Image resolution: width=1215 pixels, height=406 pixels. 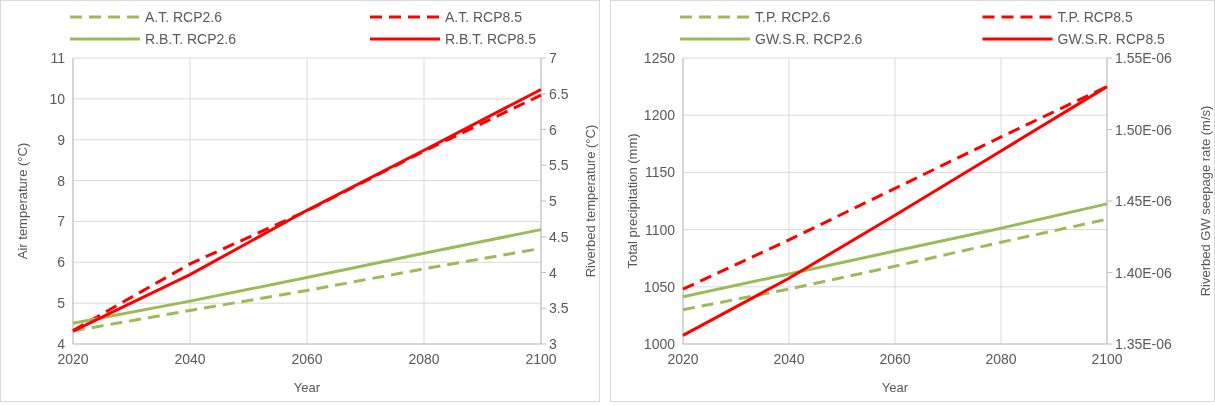 I want to click on y2-axis-title: Riverbed GW seepage rate (m/s), so click(x=1205, y=201).